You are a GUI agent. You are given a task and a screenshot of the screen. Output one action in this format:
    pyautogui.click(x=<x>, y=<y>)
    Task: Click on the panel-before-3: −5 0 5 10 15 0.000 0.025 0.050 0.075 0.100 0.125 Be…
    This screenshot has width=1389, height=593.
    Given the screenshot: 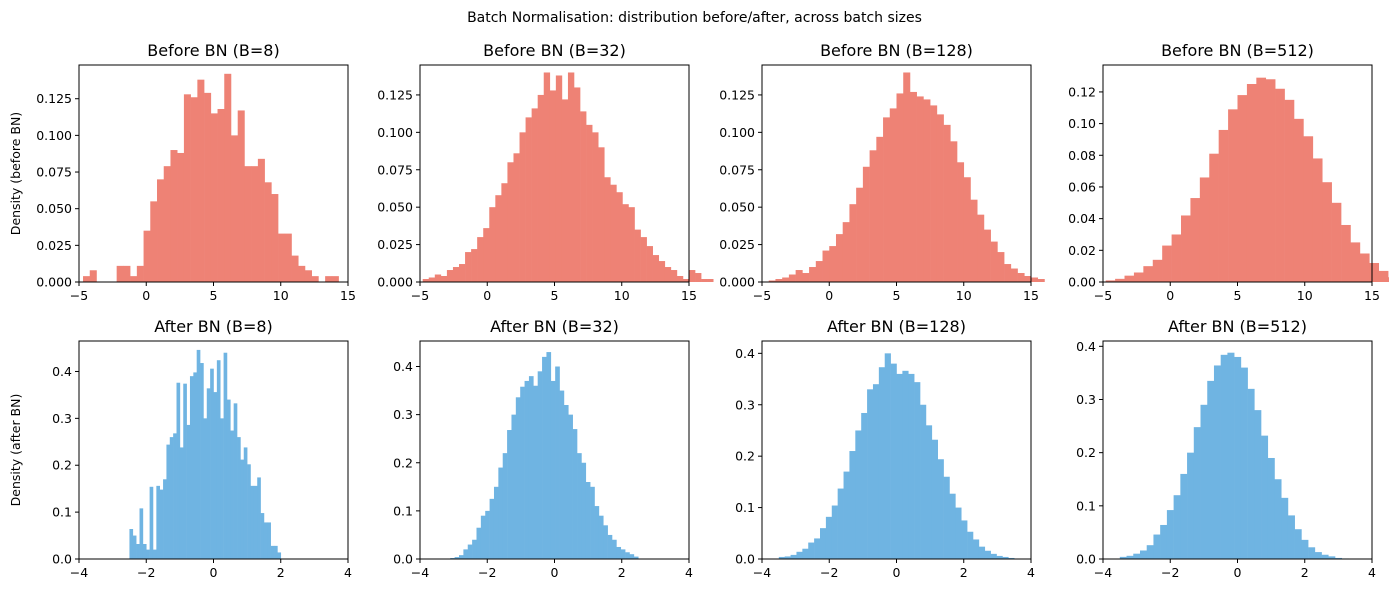 What is the action you would take?
    pyautogui.click(x=882, y=172)
    